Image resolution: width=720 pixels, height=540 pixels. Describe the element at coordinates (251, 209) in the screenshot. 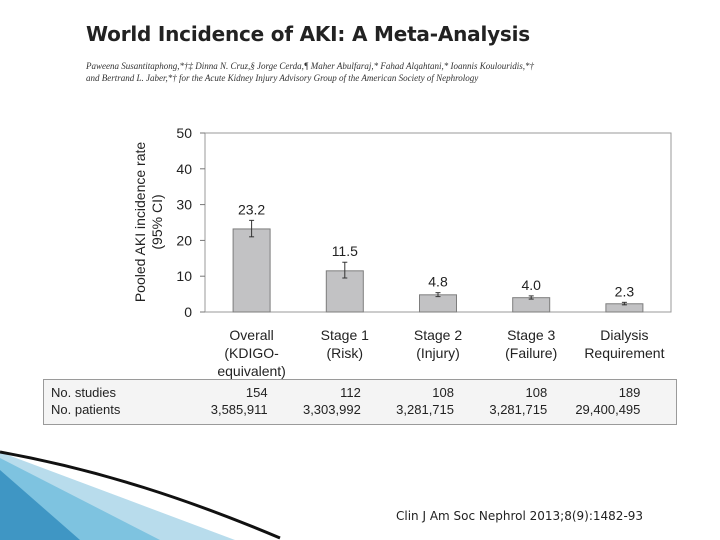

I see `data-label: 23.2` at that location.